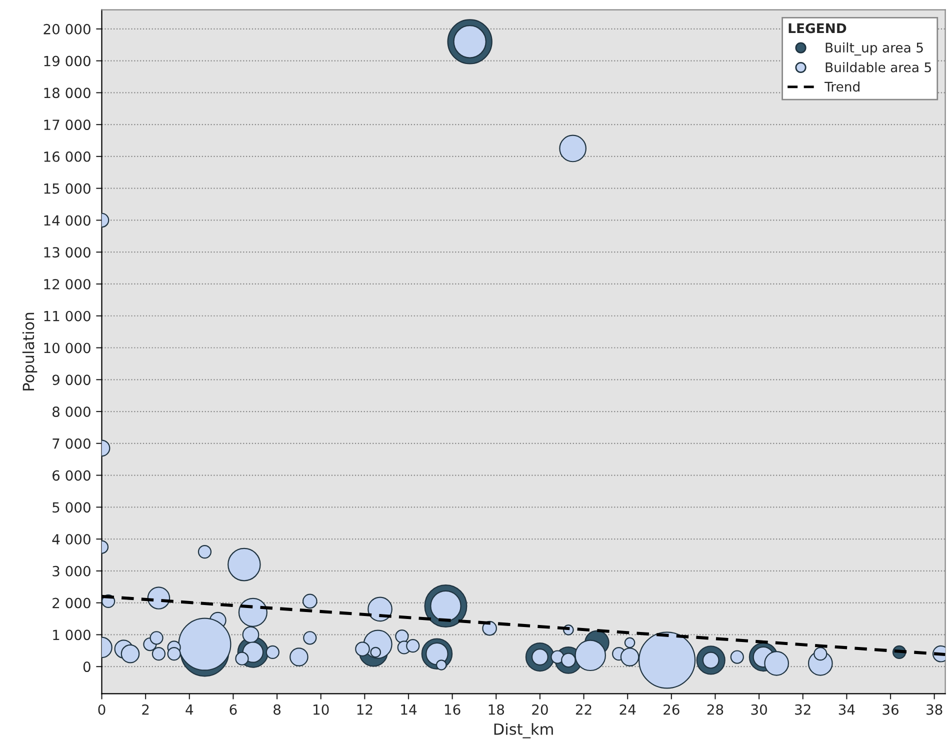  Describe the element at coordinates (67, 348) in the screenshot. I see `y-tick-label: 10 000` at that location.